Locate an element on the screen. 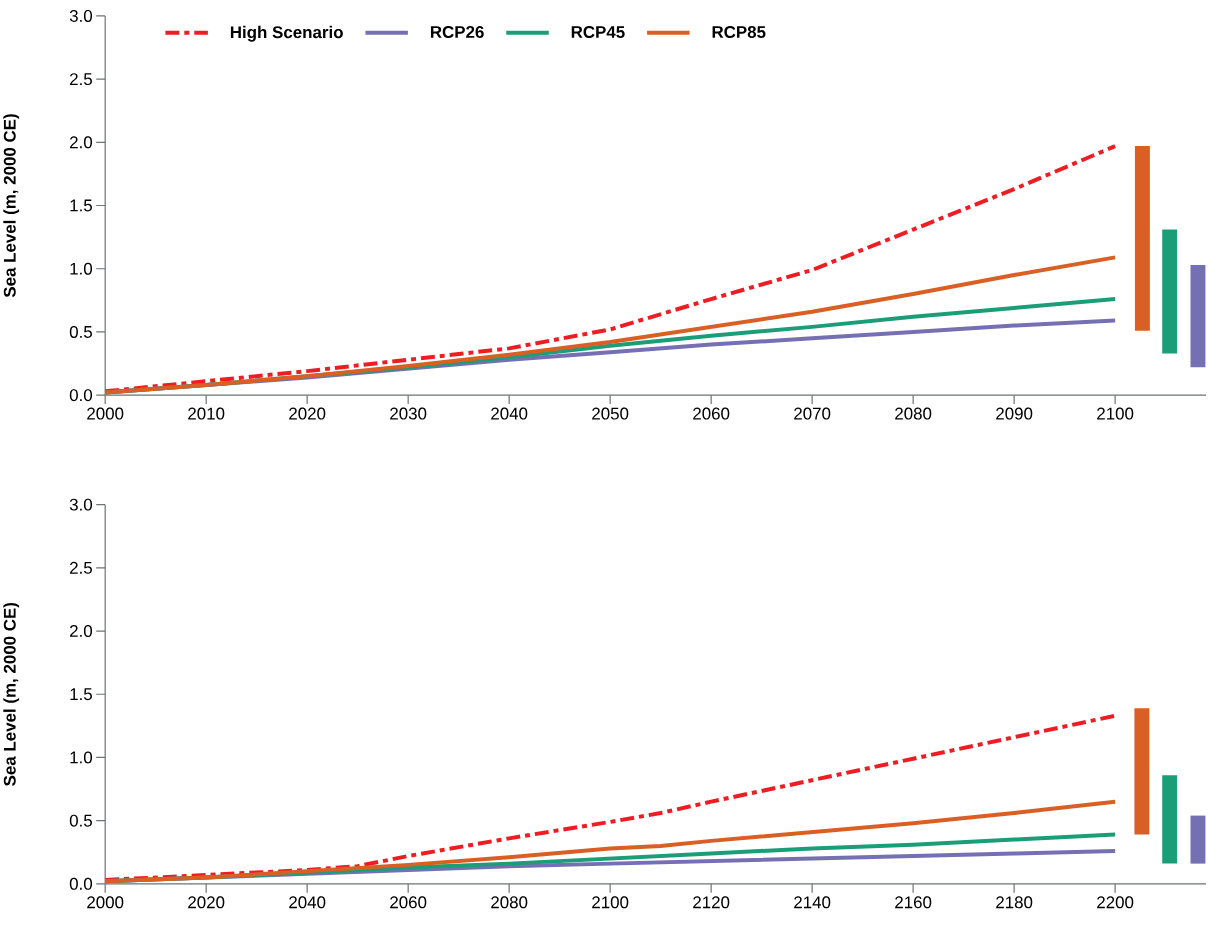  x-tick-label: 2050 is located at coordinates (610, 413).